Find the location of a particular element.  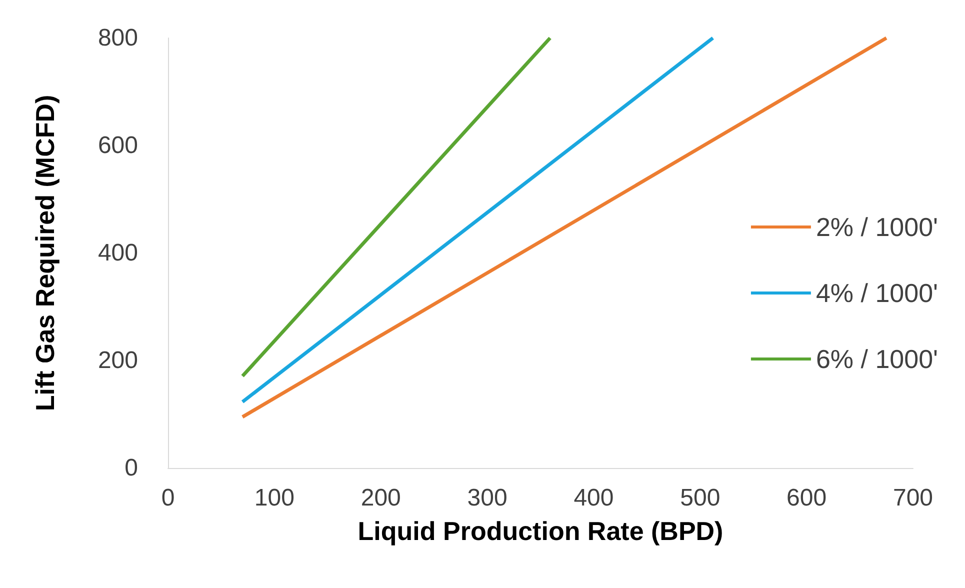

x-tick-label: 200 is located at coordinates (380, 498).